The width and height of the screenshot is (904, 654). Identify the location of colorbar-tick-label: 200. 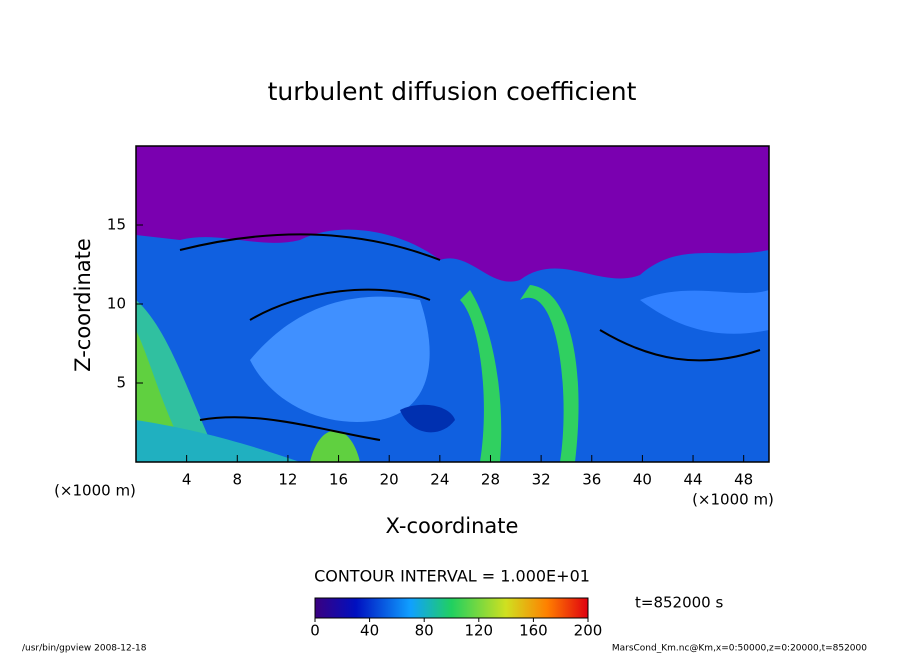
(588, 631).